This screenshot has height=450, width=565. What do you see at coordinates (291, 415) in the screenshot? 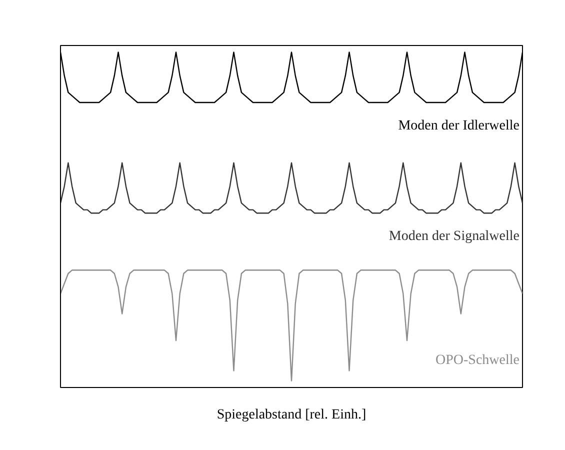
I see `x-axis-title: Spiegelabstand [rel. Einh.]` at bounding box center [291, 415].